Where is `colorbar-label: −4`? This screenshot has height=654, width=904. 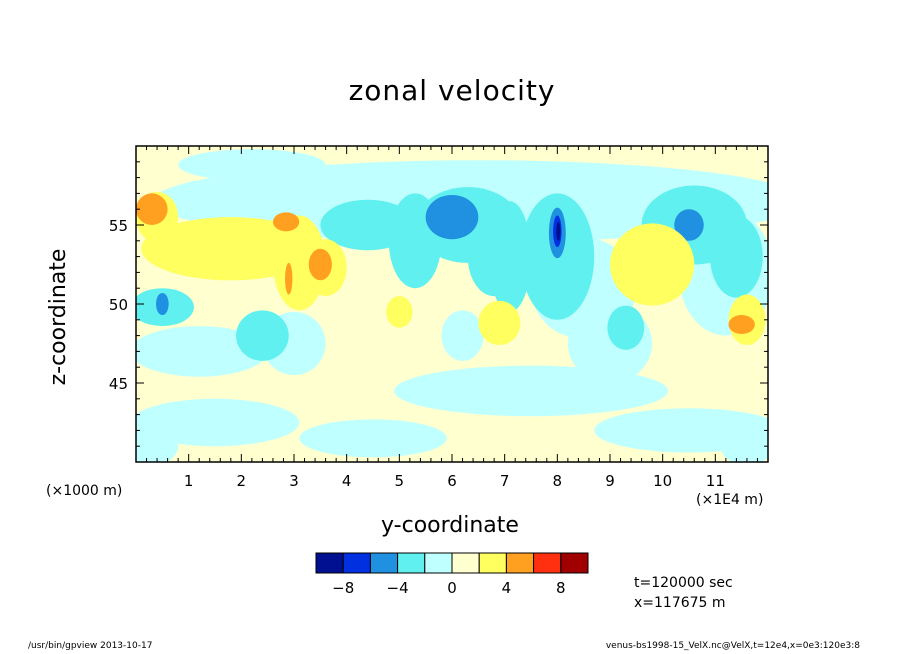
colorbar-label: −4 is located at coordinates (398, 588).